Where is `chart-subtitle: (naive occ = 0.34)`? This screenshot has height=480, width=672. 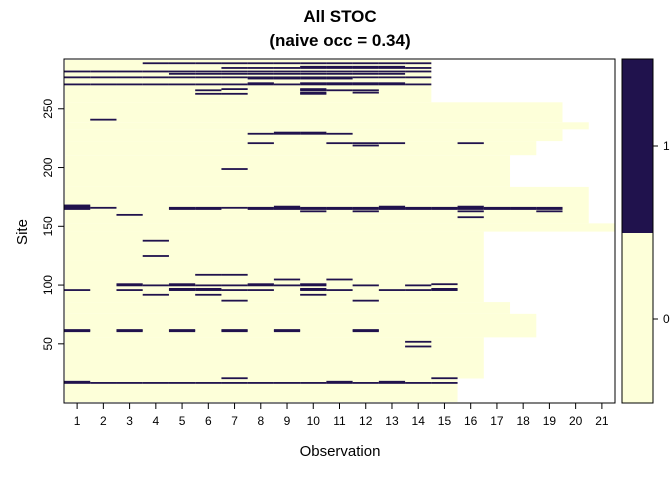 chart-subtitle: (naive occ = 0.34) is located at coordinates (339, 40).